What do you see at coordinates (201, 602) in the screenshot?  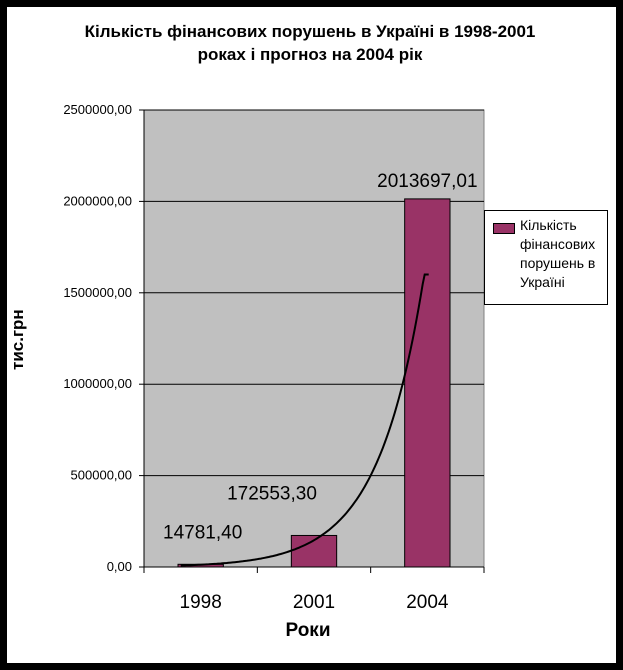 I see `x-tick-label: 1998` at bounding box center [201, 602].